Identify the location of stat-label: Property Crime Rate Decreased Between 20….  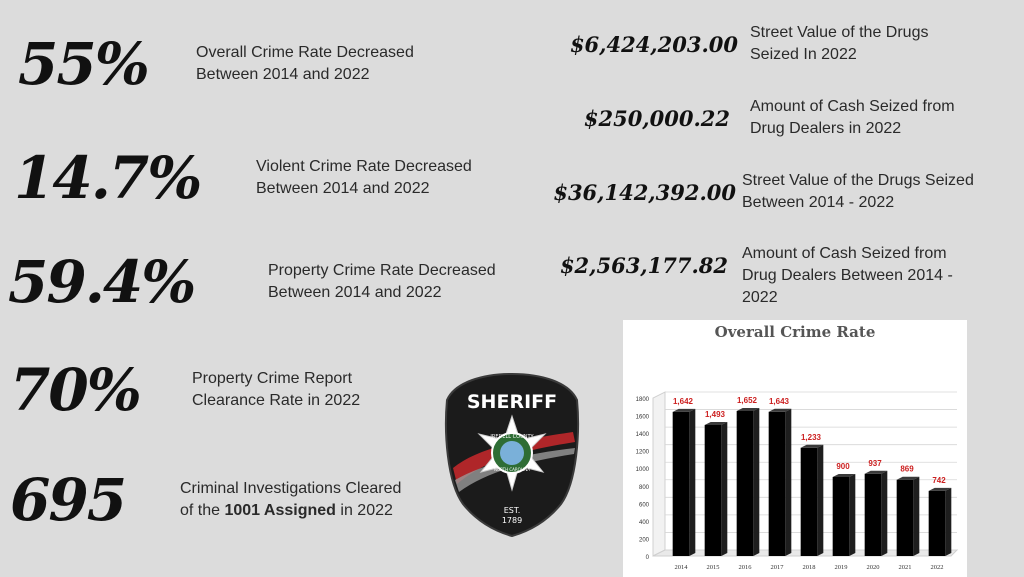
(382, 281).